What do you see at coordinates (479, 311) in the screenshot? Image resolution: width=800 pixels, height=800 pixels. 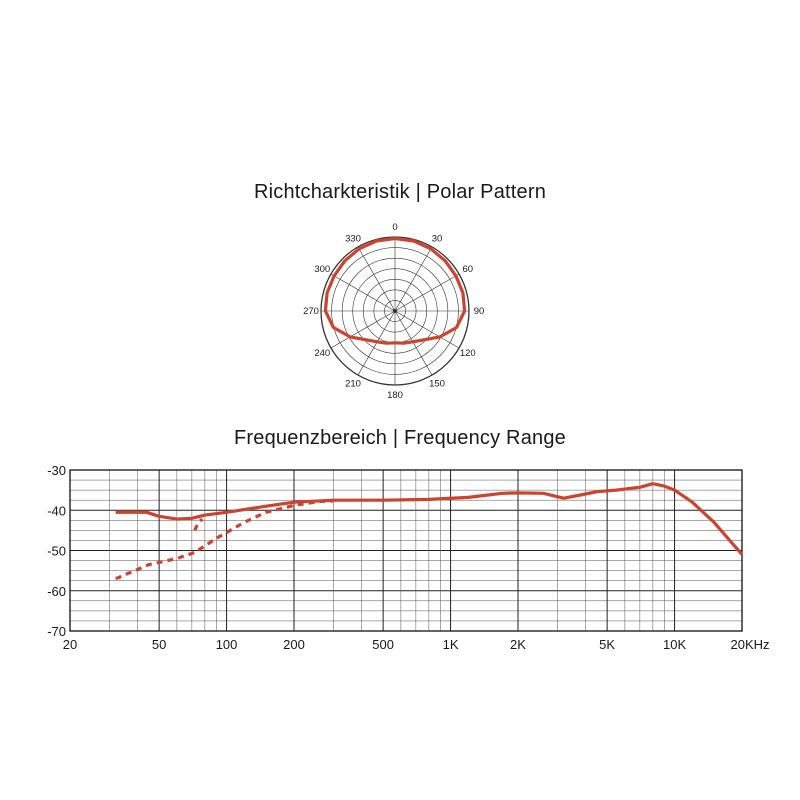 I see `polar-angle-label: 90` at bounding box center [479, 311].